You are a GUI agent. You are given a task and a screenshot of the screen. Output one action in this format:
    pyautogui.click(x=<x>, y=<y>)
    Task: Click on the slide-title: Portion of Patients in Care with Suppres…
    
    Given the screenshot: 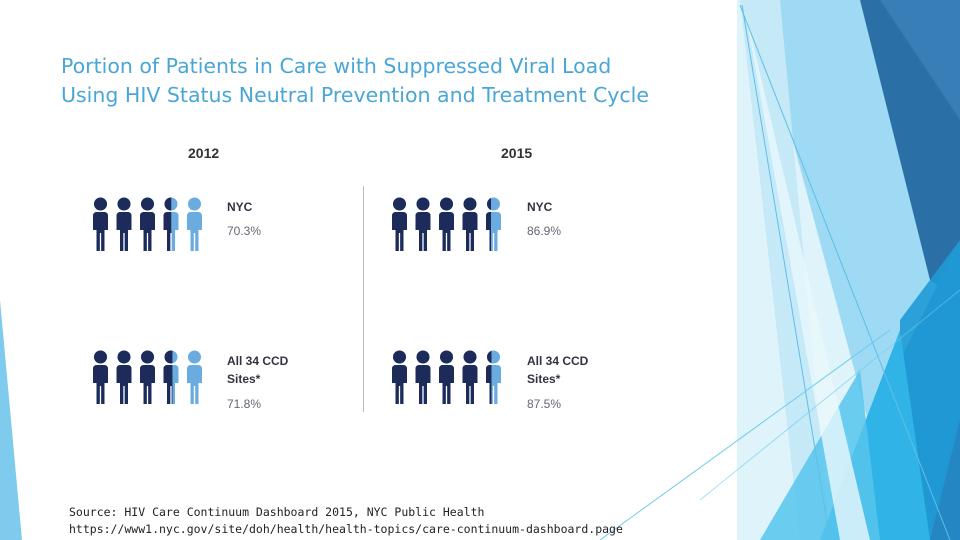 What is the action you would take?
    pyautogui.click(x=355, y=81)
    